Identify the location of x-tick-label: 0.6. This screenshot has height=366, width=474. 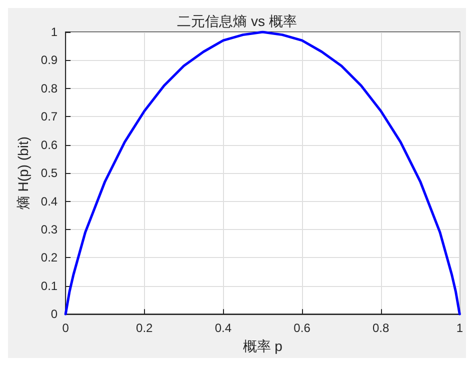
(302, 328).